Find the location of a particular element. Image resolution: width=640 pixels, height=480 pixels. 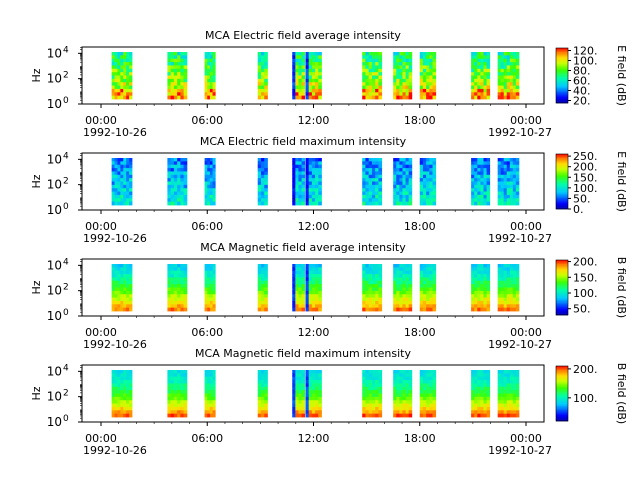

data-segment is located at coordinates (481, 394).